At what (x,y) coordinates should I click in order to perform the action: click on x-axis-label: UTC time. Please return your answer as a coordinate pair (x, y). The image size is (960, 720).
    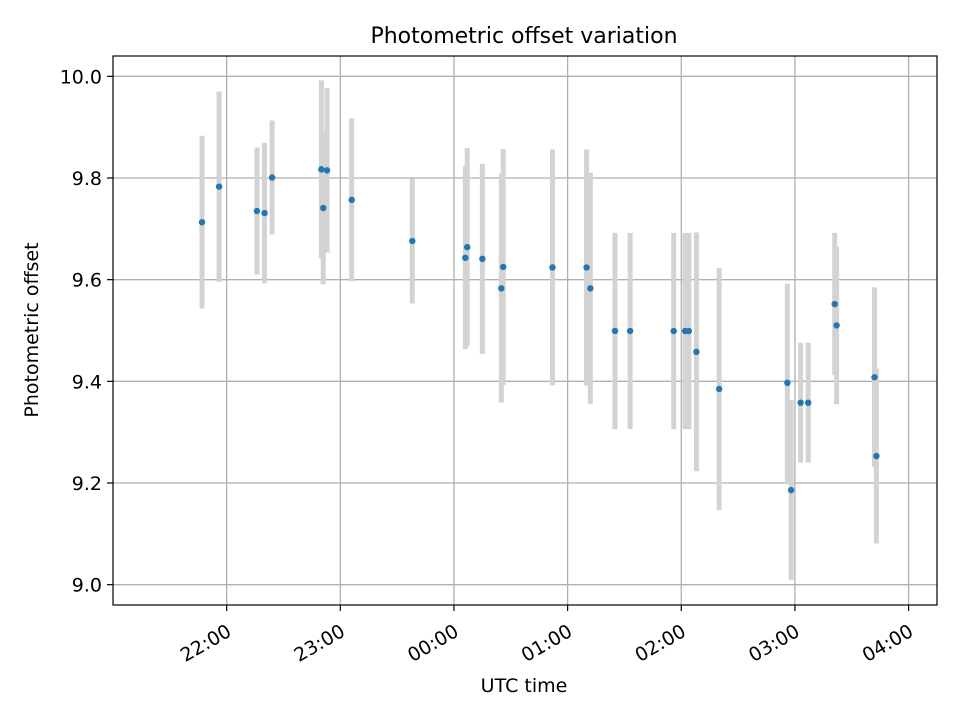
    Looking at the image, I should click on (524, 686).